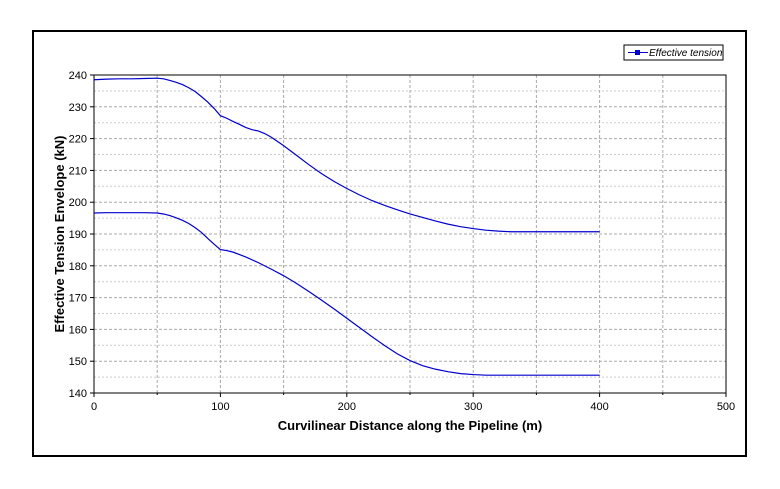 The height and width of the screenshot is (489, 780). I want to click on y-tick-label: 230, so click(78, 108).